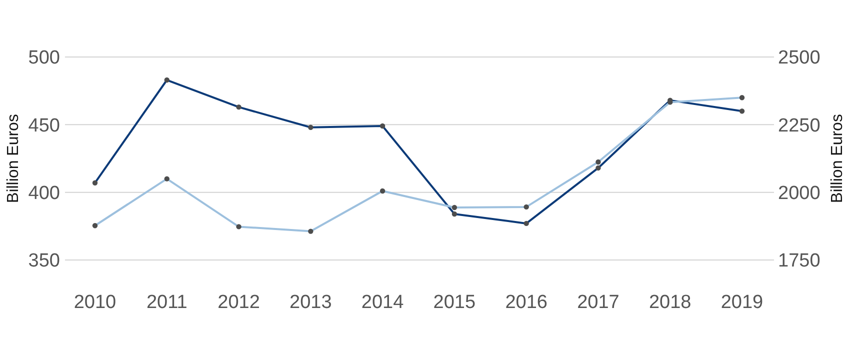 The height and width of the screenshot is (340, 850). Describe the element at coordinates (799, 58) in the screenshot. I see `y2-tick-label: 2500` at that location.